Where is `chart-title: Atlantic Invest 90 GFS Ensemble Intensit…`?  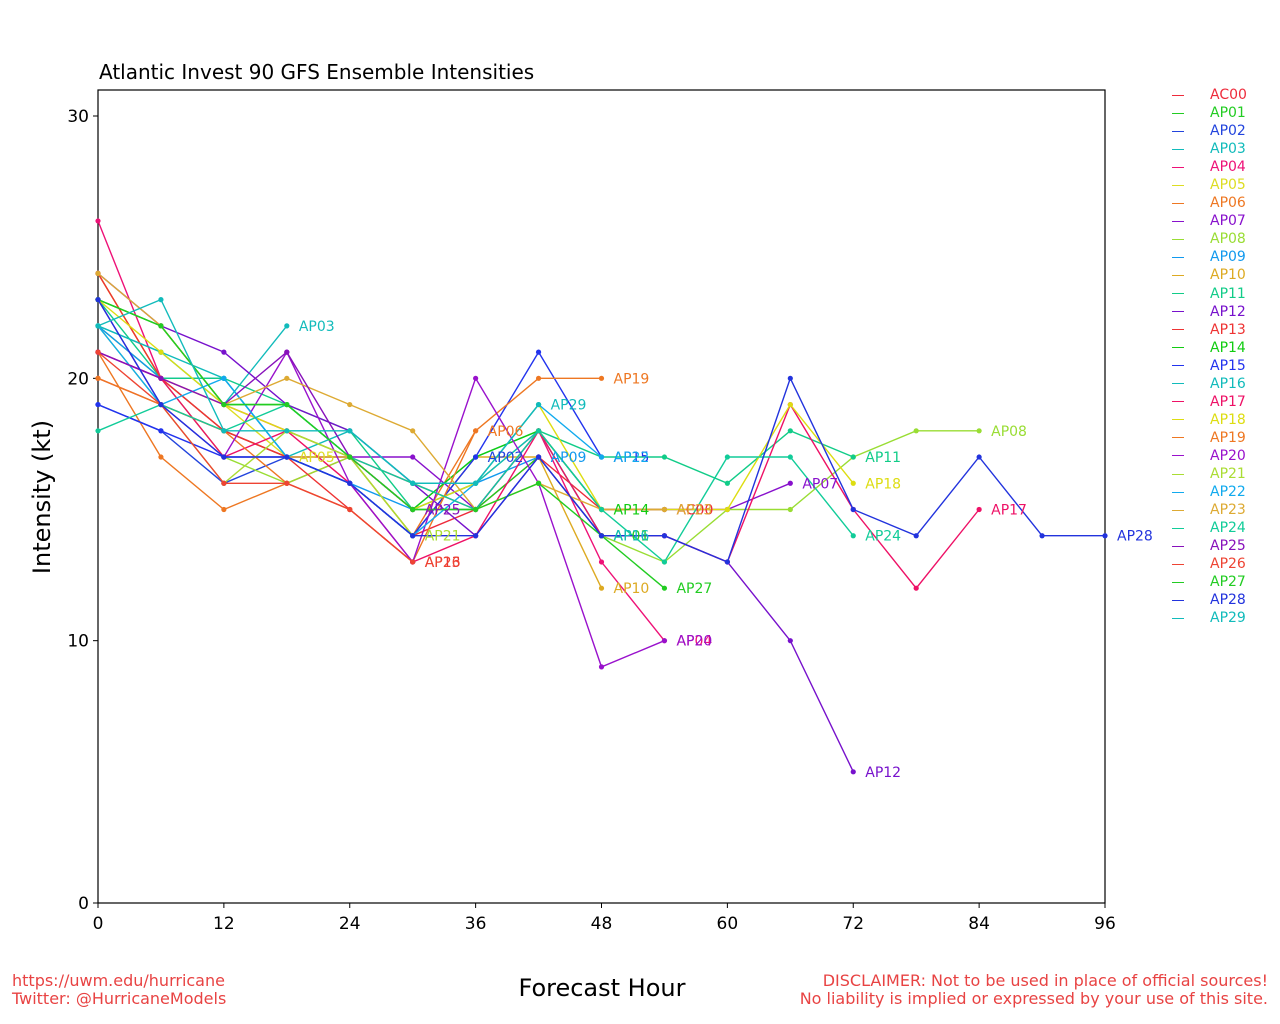
chart-title: Atlantic Invest 90 GFS Ensemble Intensit… is located at coordinates (316, 72).